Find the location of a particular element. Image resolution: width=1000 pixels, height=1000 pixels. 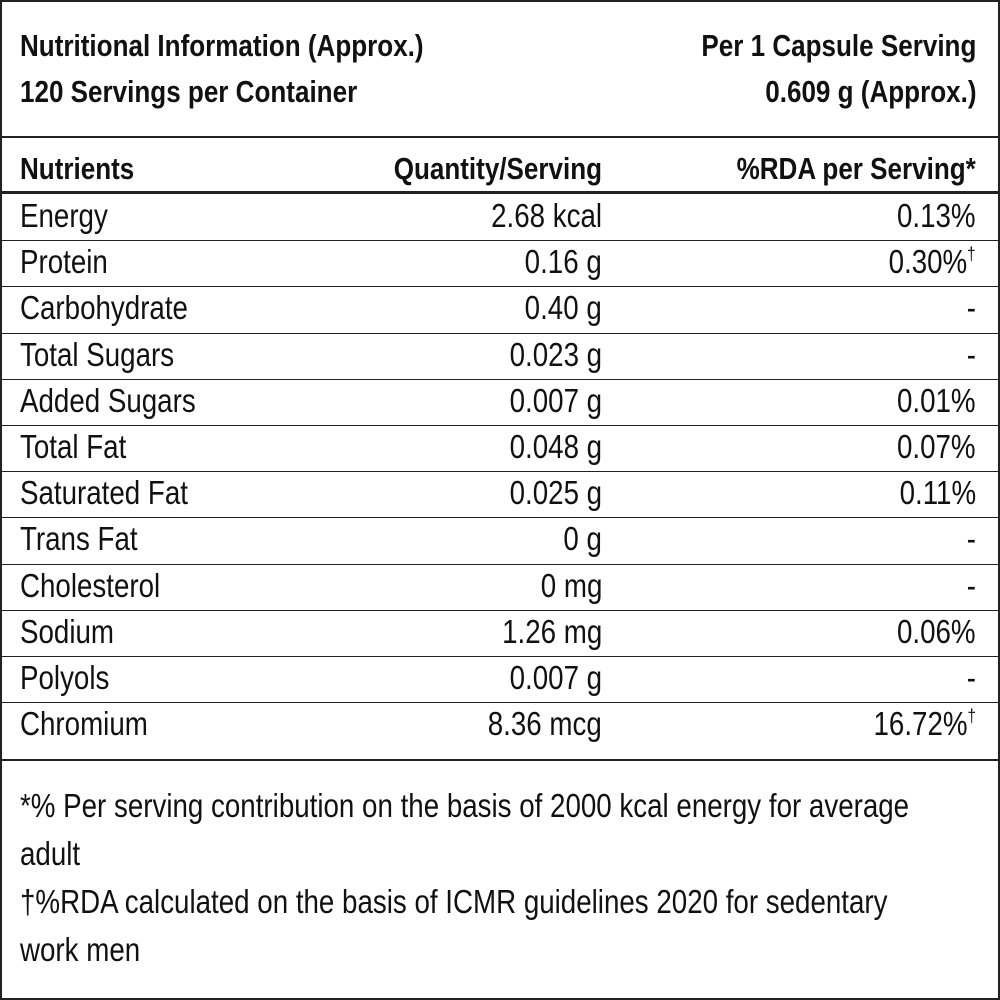

nutrient: Protein is located at coordinates (64, 262).